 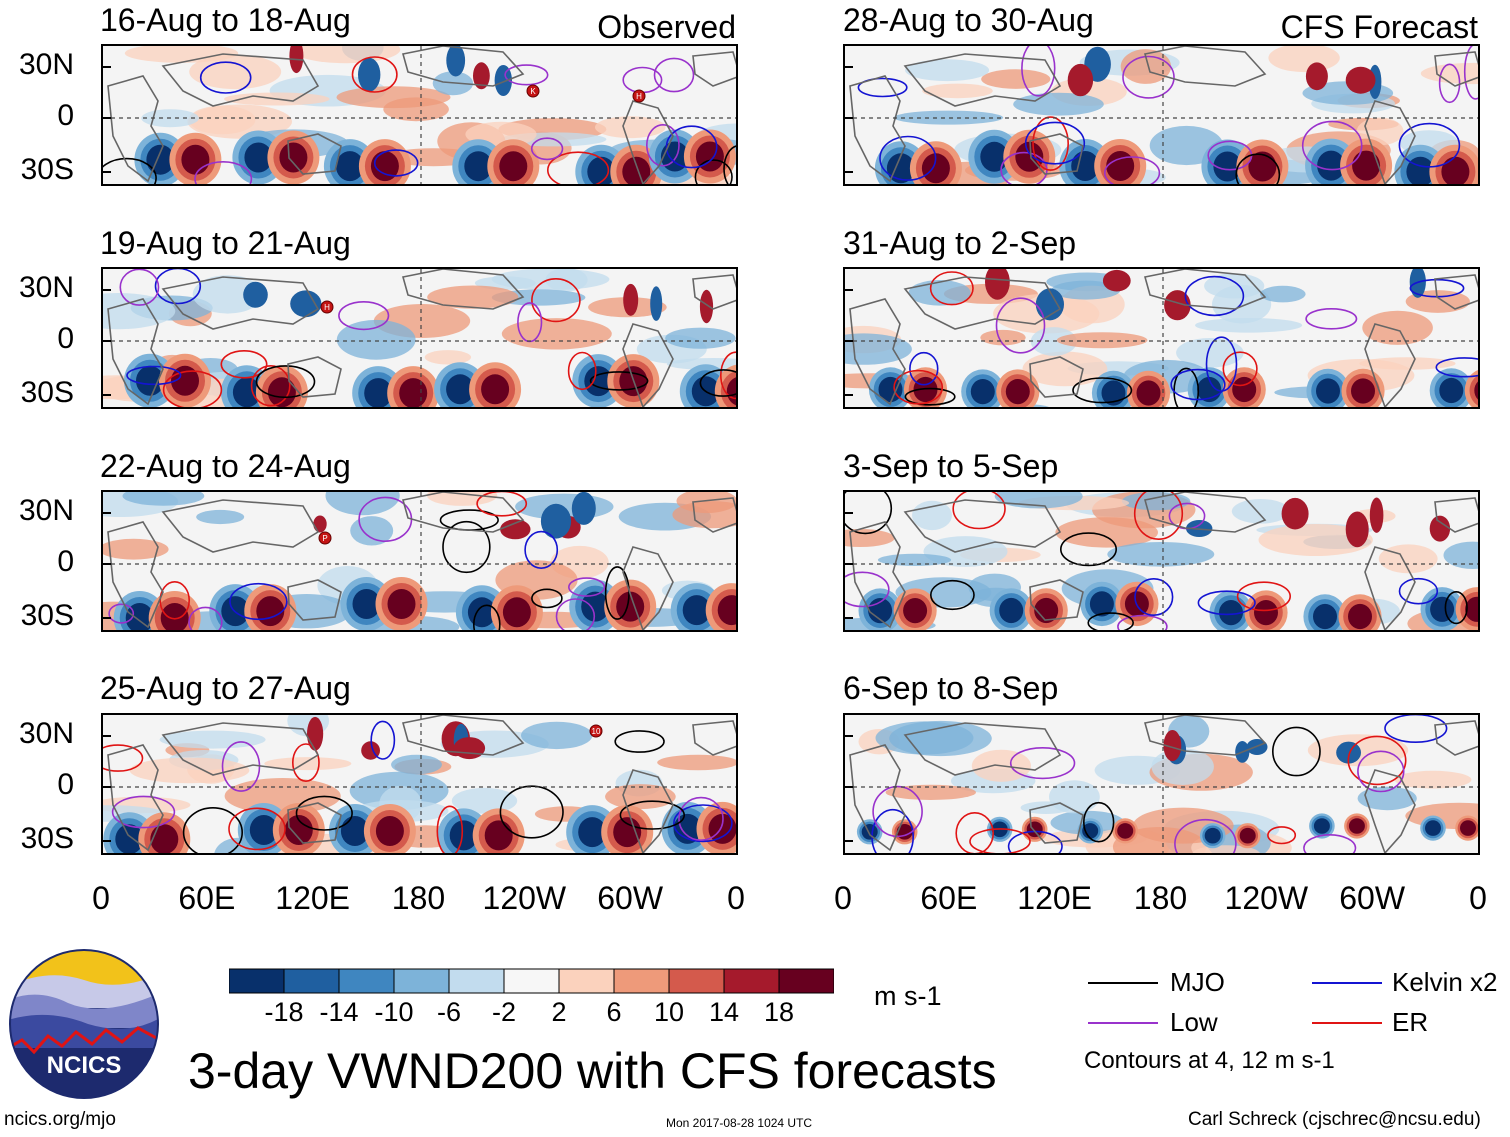 What do you see at coordinates (207, 898) in the screenshot?
I see `lon-label: 60E` at bounding box center [207, 898].